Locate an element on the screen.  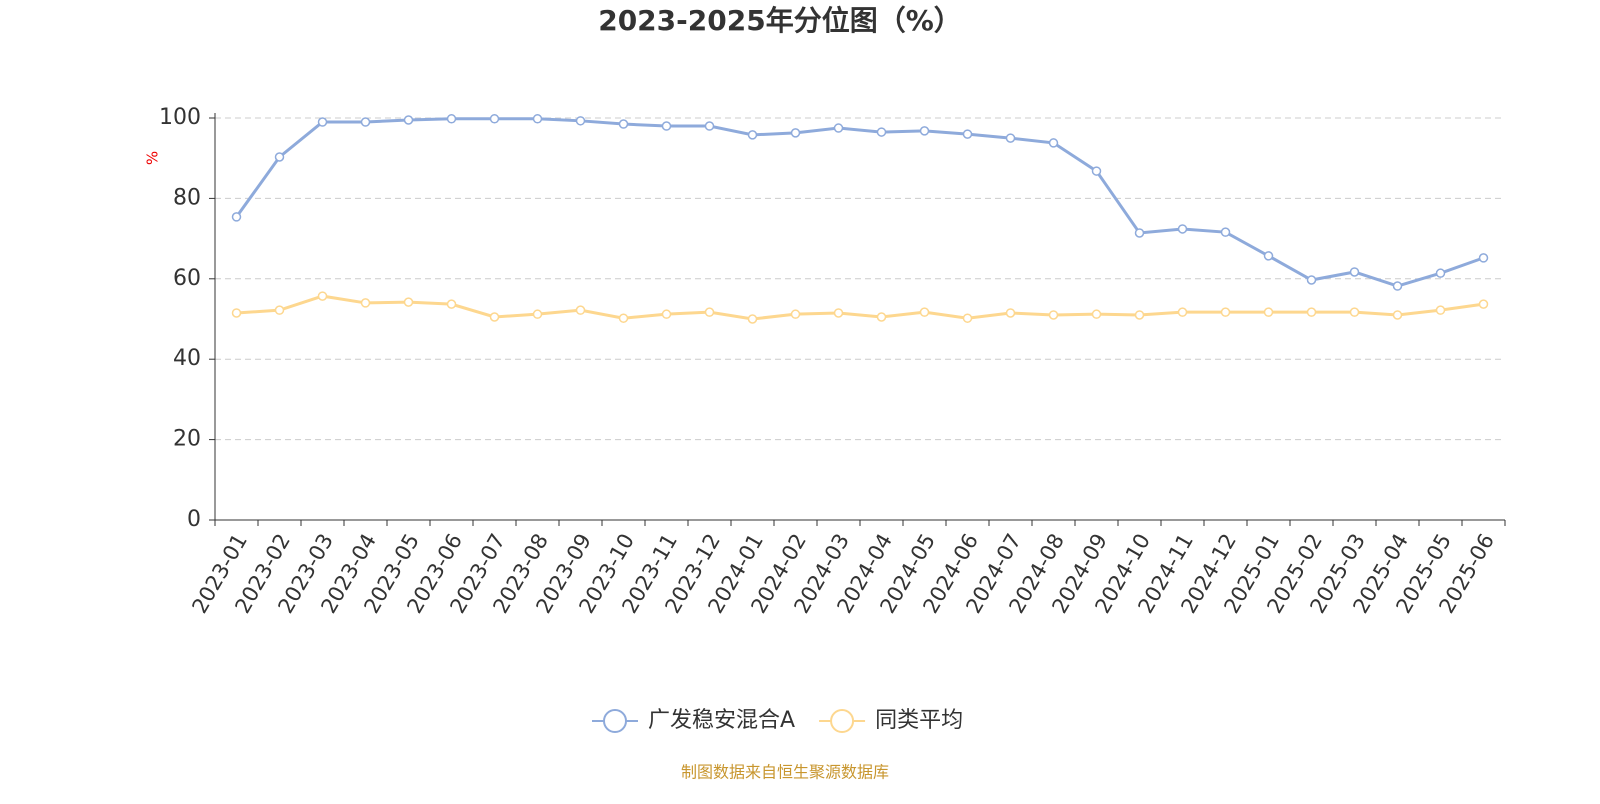
source-note: 制图数据来自恒生聚源数据库 is located at coordinates (785, 772).